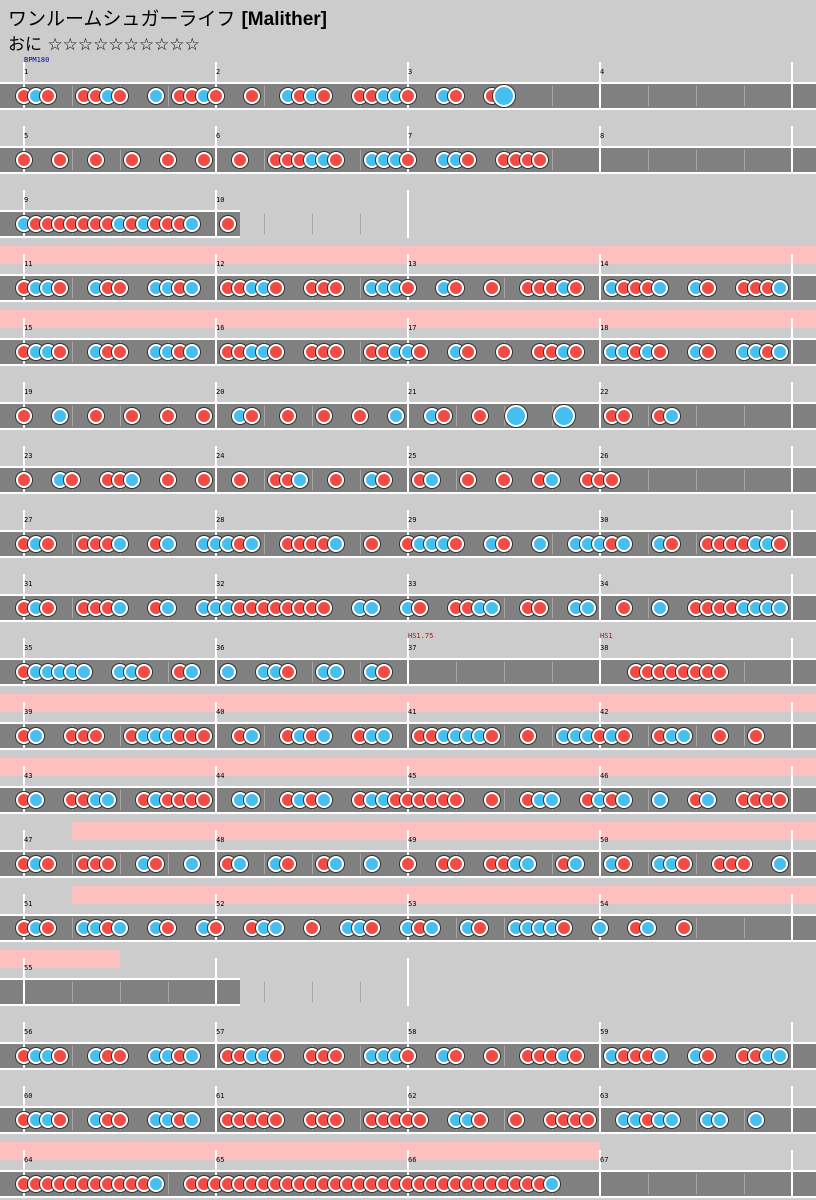 This screenshot has width=816, height=1200. Describe the element at coordinates (421, 636) in the screenshot. I see `chart-event: HS1.75` at that location.